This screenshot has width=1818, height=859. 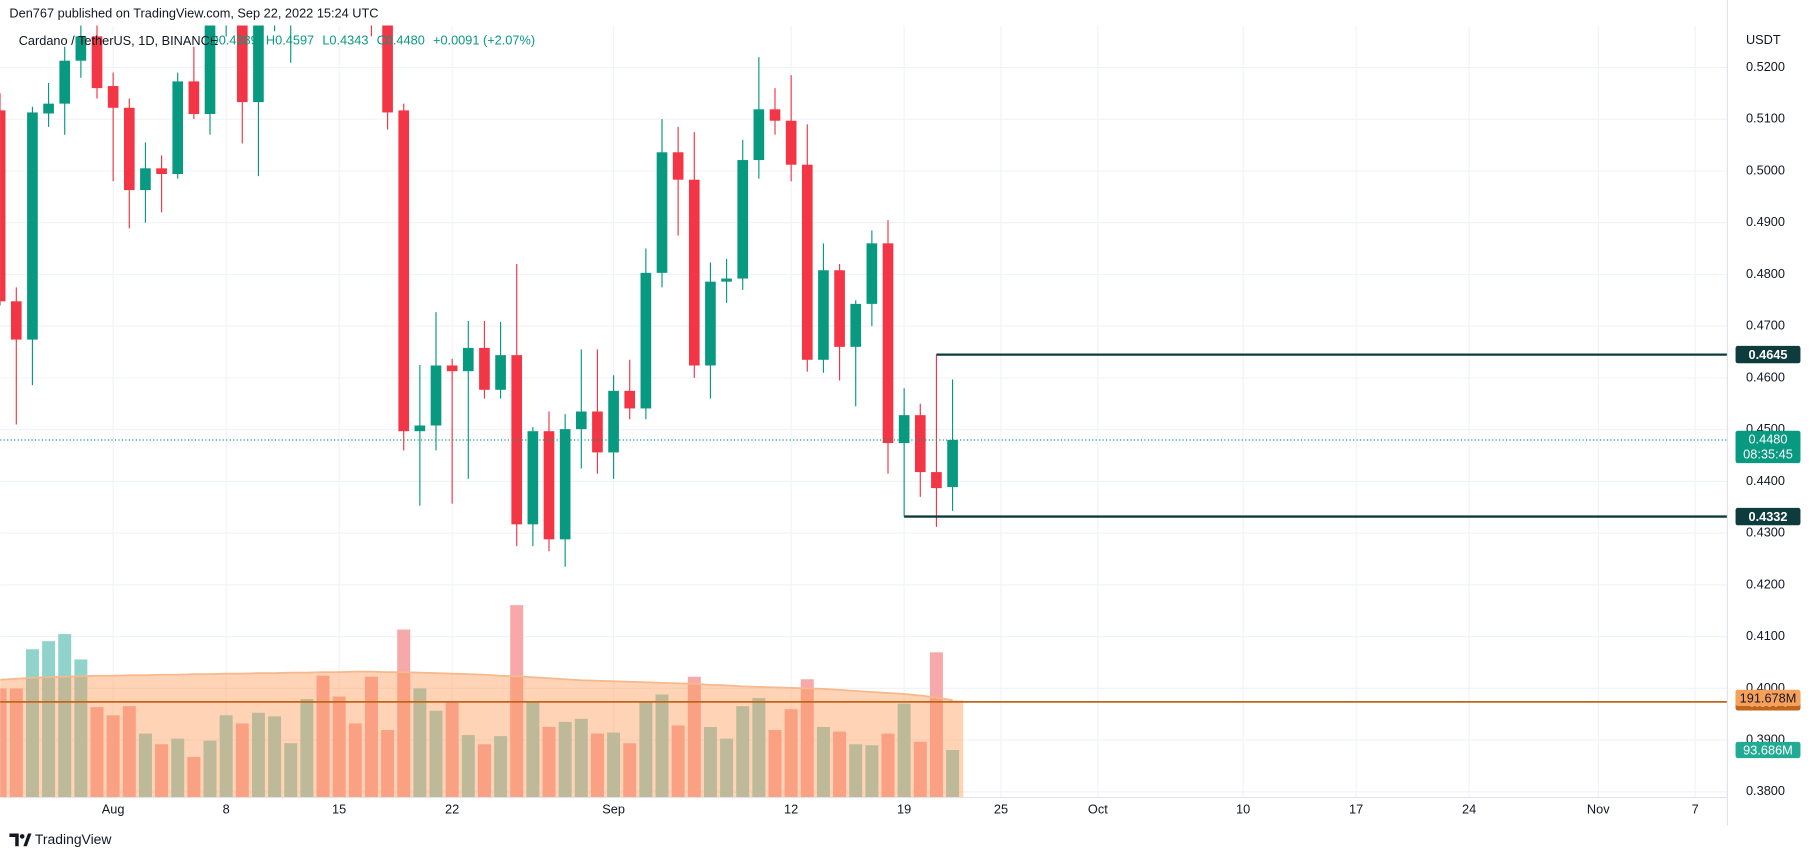 I want to click on logo-slash, so click(x=27, y=840).